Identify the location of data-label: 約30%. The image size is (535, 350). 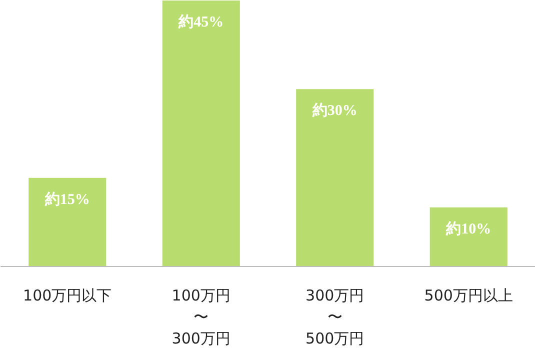
(334, 111).